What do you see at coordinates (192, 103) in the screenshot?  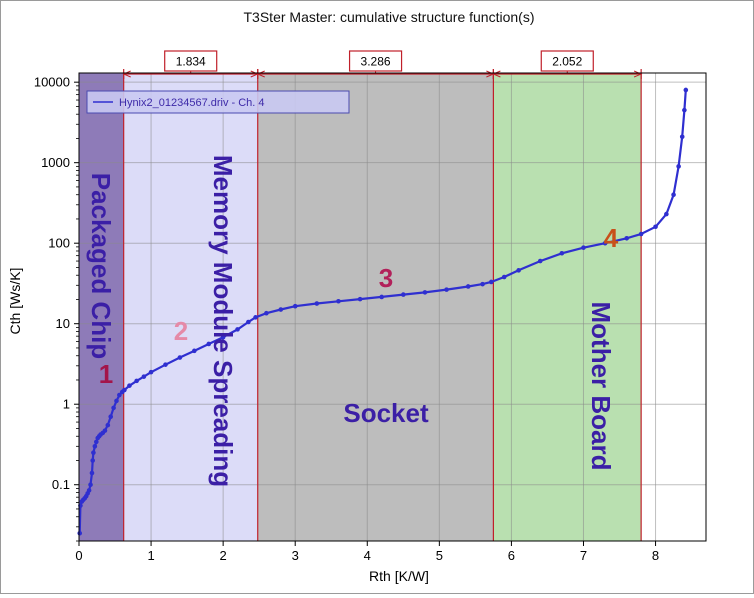 I see `legend-entry: Hynix2_01234567.driv - Ch. 4` at bounding box center [192, 103].